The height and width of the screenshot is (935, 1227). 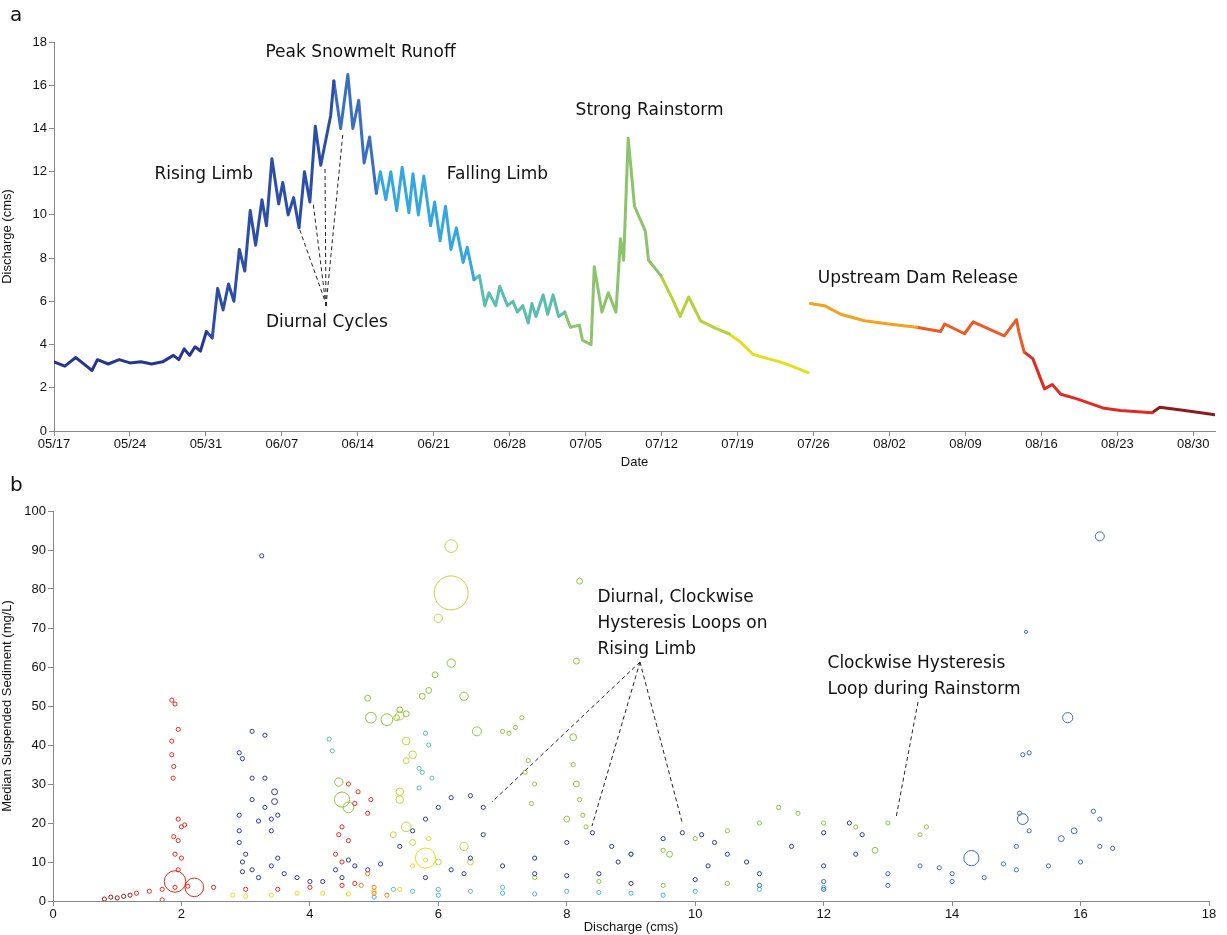 I want to click on chart-title: b, so click(x=16, y=484).